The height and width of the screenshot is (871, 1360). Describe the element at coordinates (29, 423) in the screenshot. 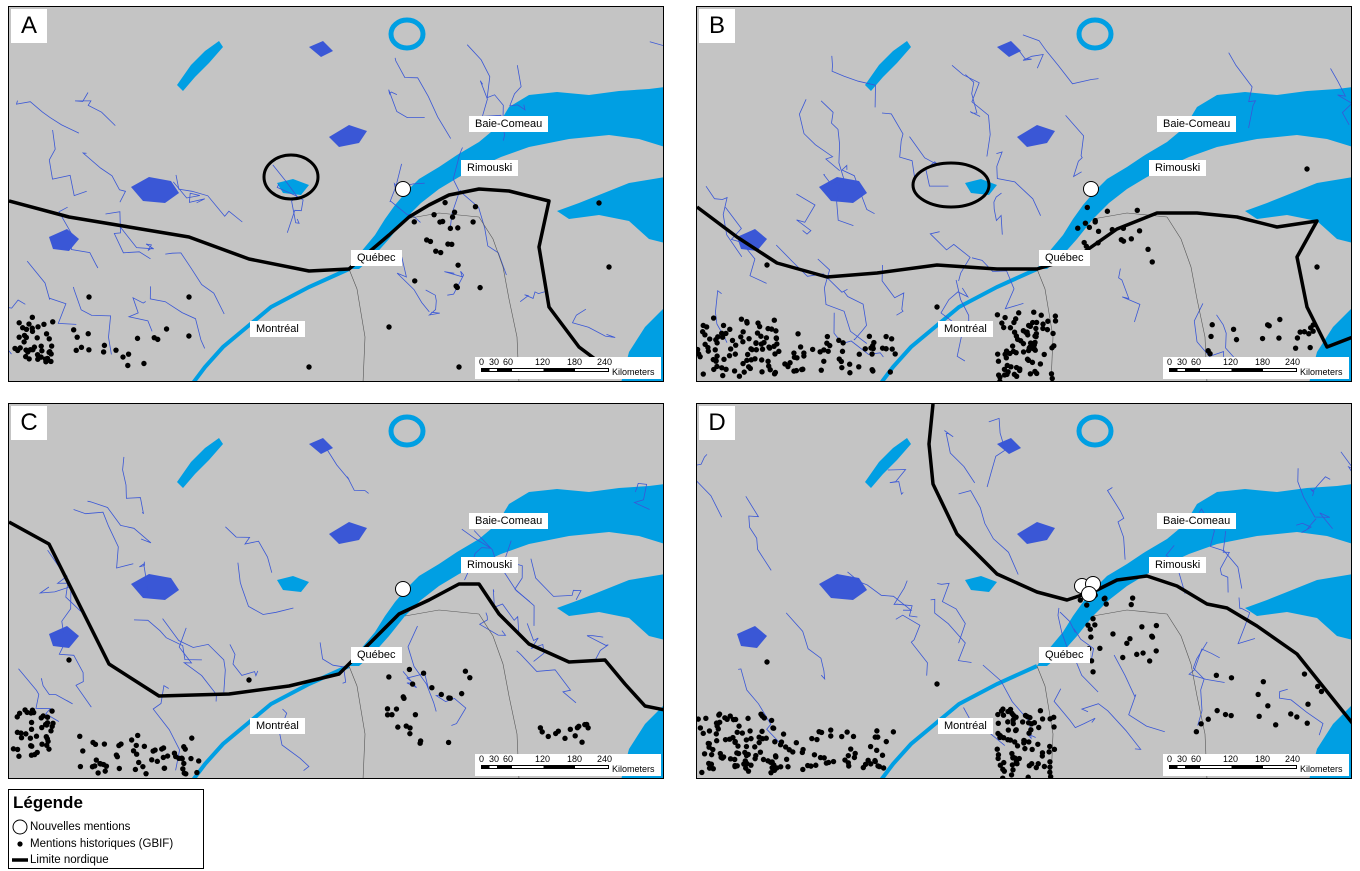

I see `panel-letter: C` at that location.